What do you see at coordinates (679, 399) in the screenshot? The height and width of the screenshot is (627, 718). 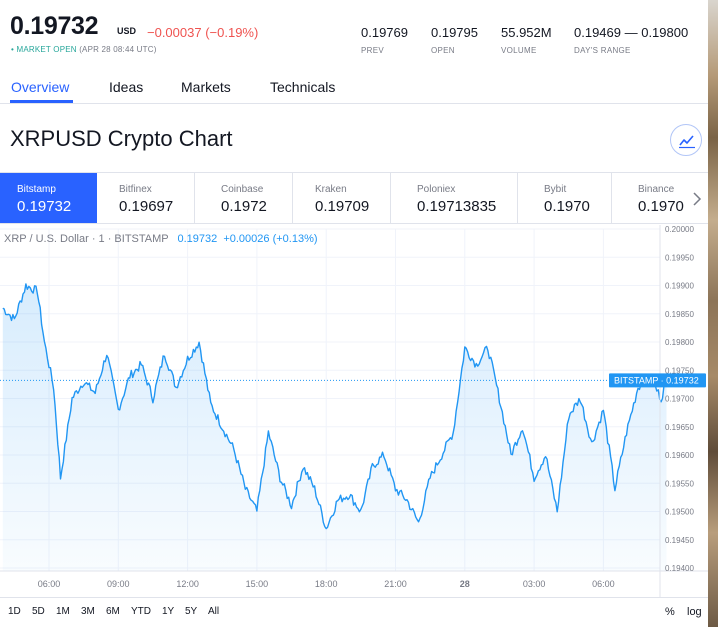 I see `y-tick-label: 0.19700` at bounding box center [679, 399].